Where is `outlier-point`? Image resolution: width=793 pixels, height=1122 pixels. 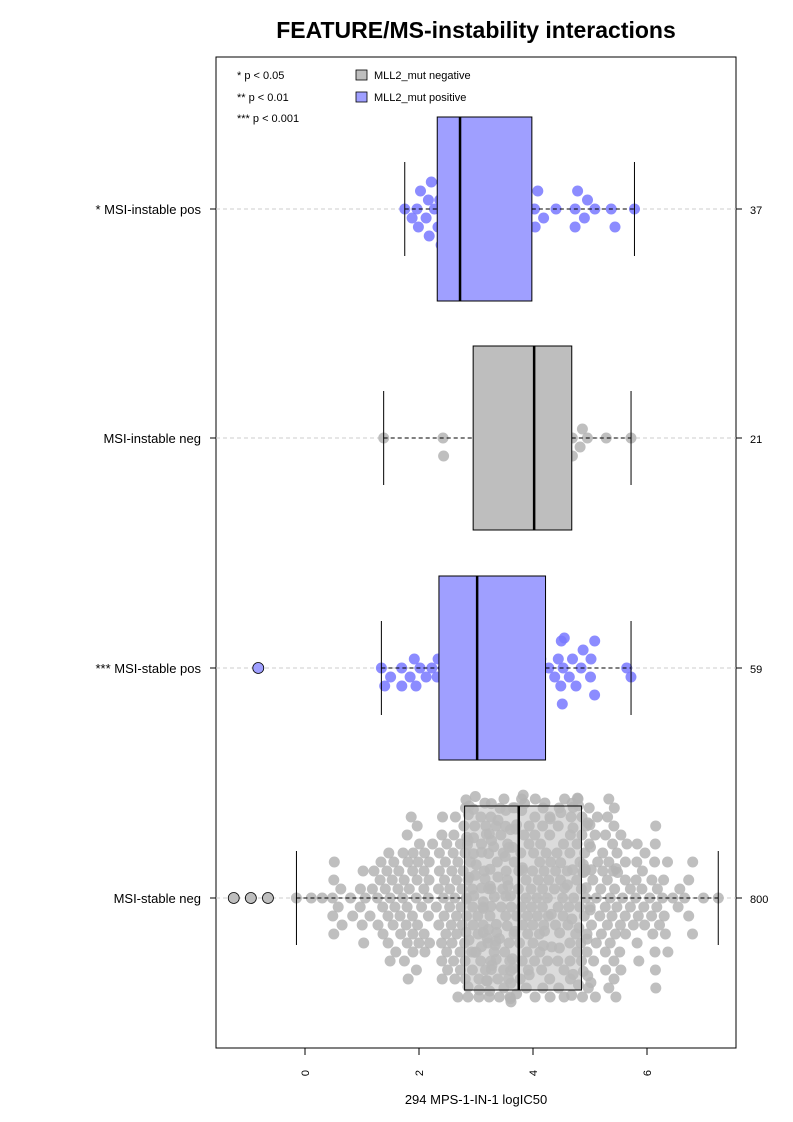
outlier-point is located at coordinates (268, 898).